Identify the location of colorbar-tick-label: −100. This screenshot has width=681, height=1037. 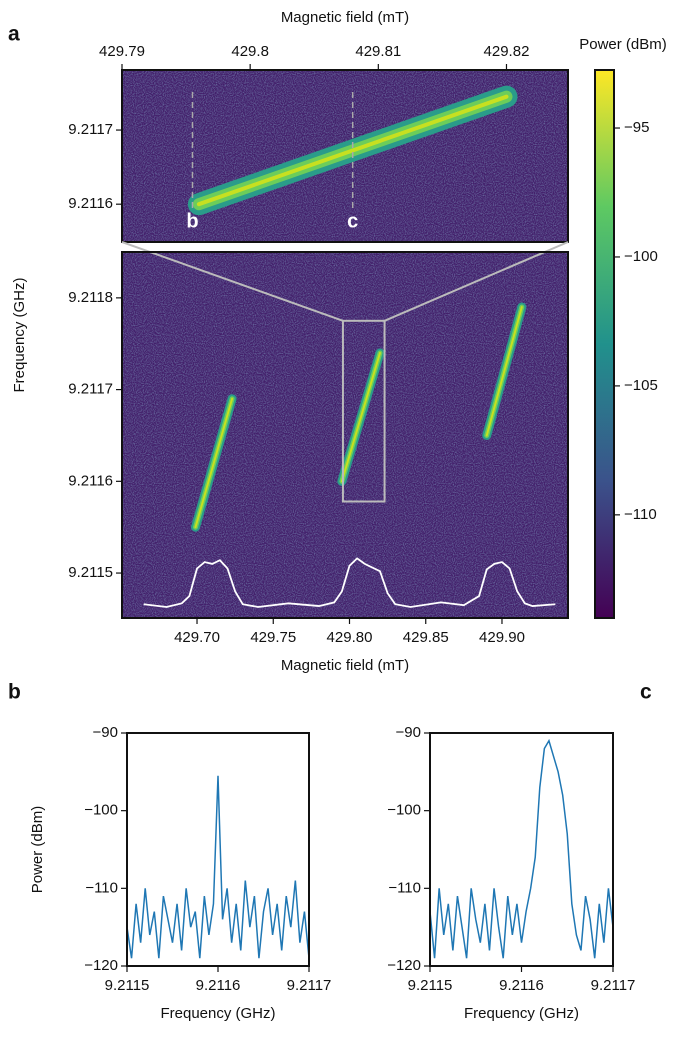
(641, 256).